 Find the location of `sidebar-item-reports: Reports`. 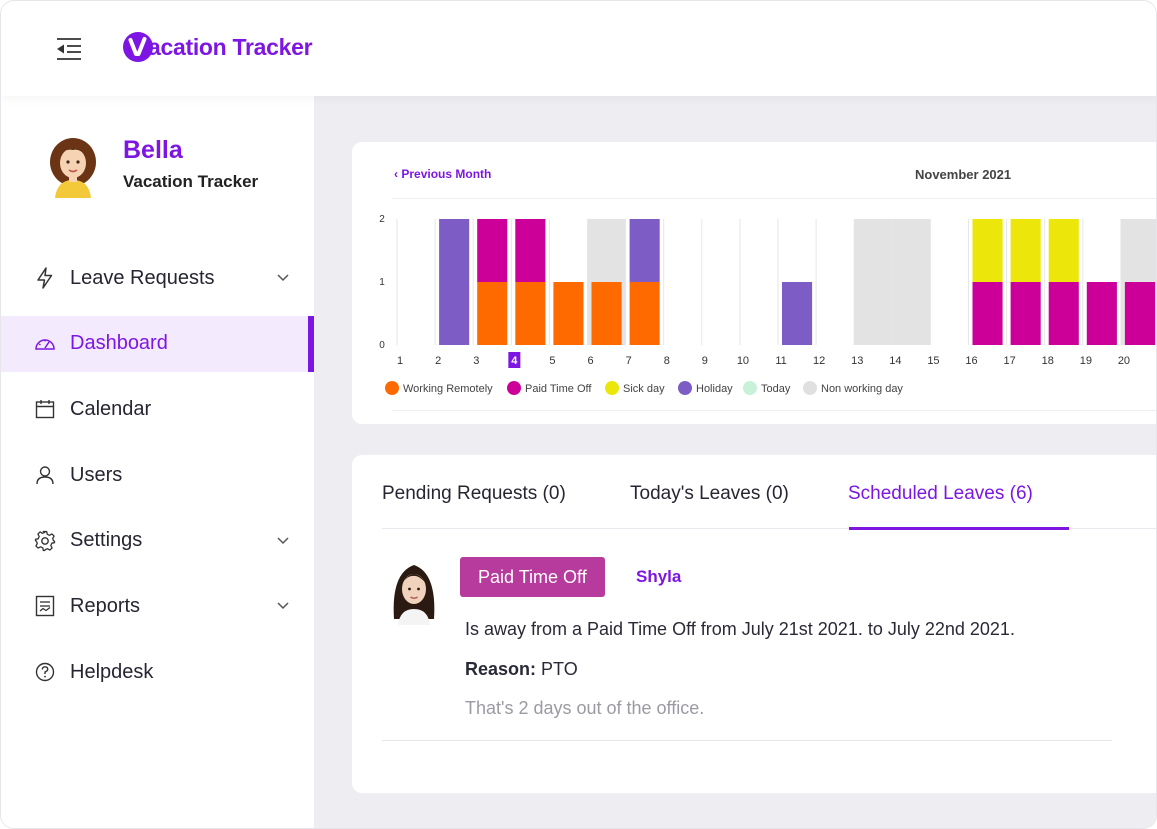

sidebar-item-reports: Reports is located at coordinates (157, 606).